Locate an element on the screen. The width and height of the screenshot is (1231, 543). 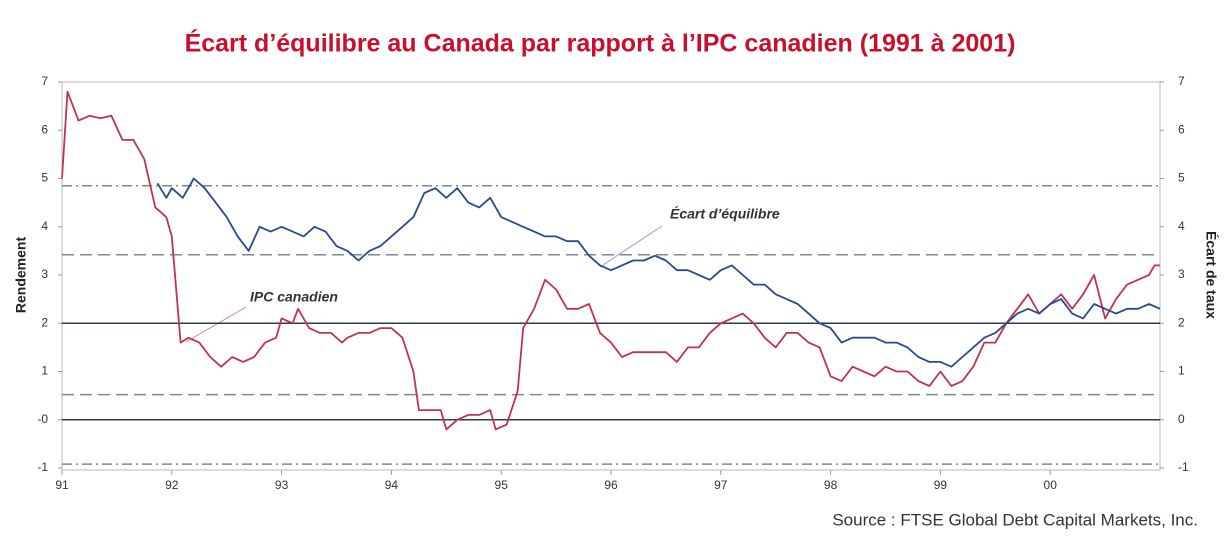
y2-tick-label: 0 is located at coordinates (1181, 419).